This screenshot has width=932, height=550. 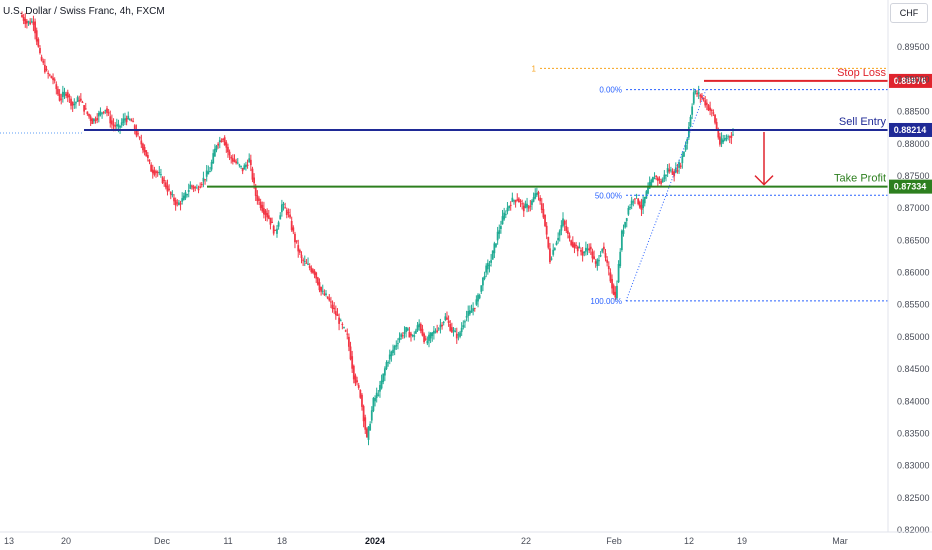 I want to click on price-tick-label: 0.88500, so click(x=913, y=112).